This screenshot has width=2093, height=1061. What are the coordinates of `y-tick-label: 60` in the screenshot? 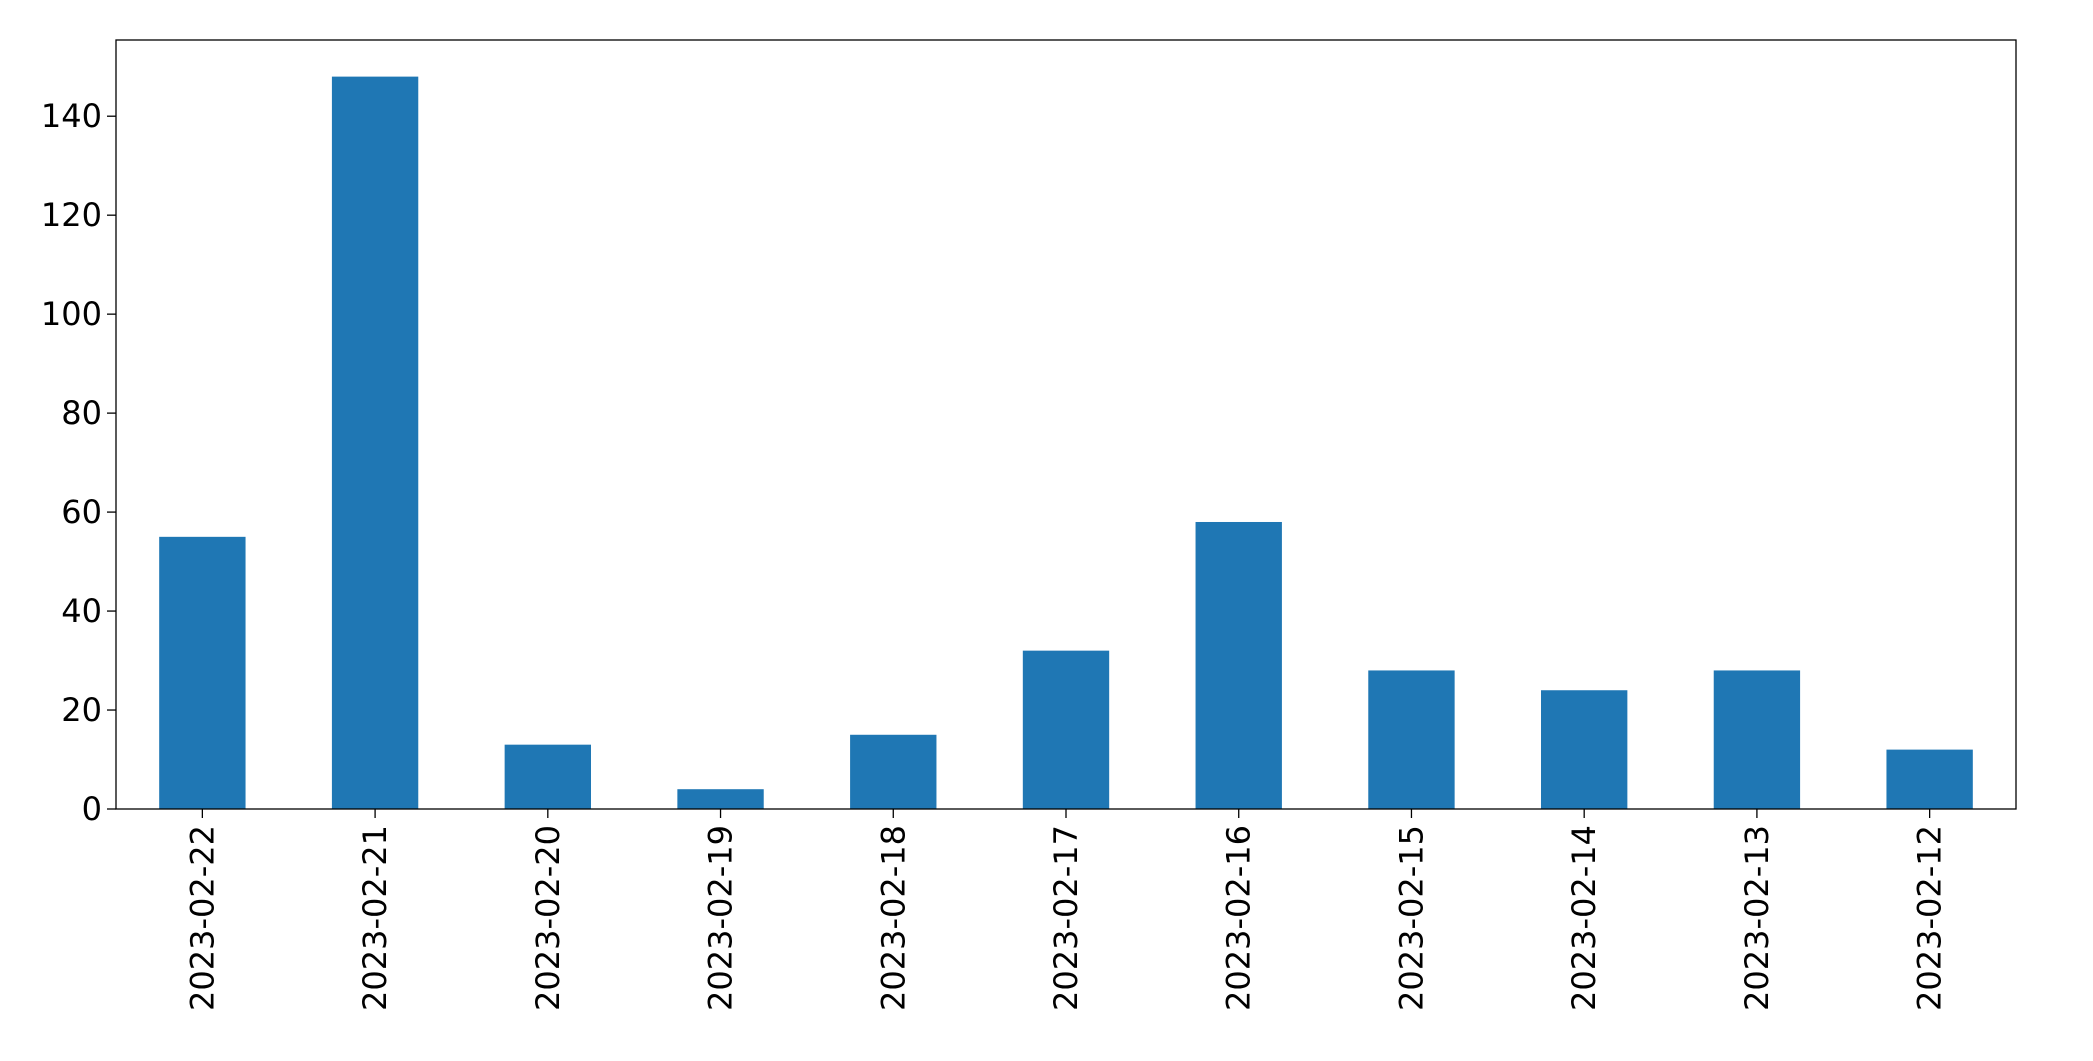 It's located at (81, 512).